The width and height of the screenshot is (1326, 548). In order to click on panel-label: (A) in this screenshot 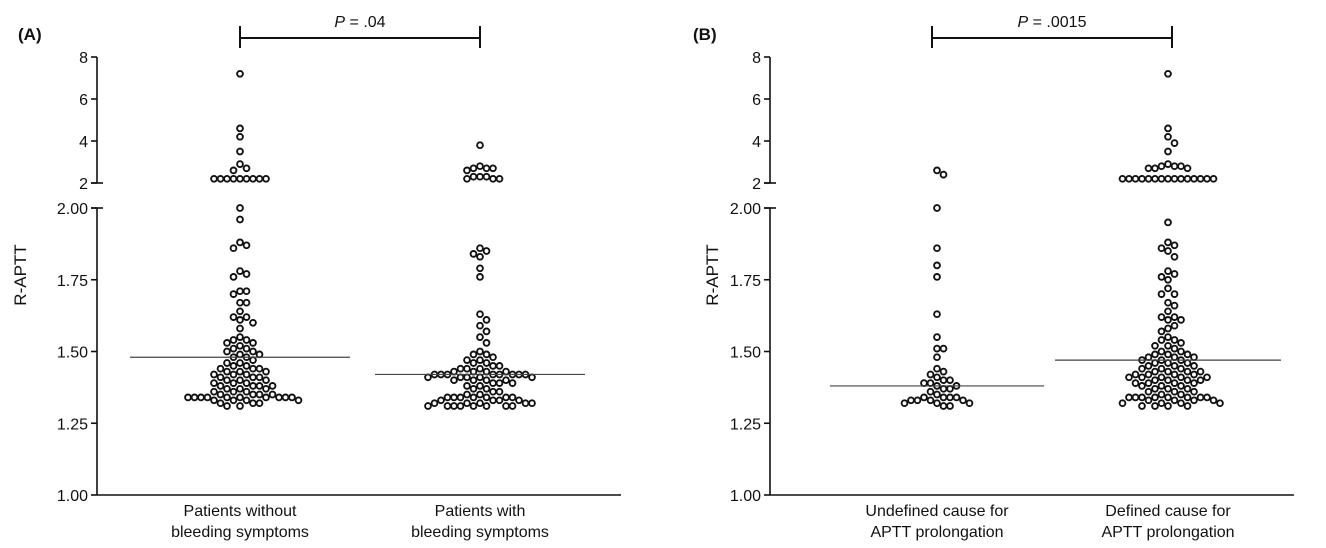, I will do `click(30, 34)`.